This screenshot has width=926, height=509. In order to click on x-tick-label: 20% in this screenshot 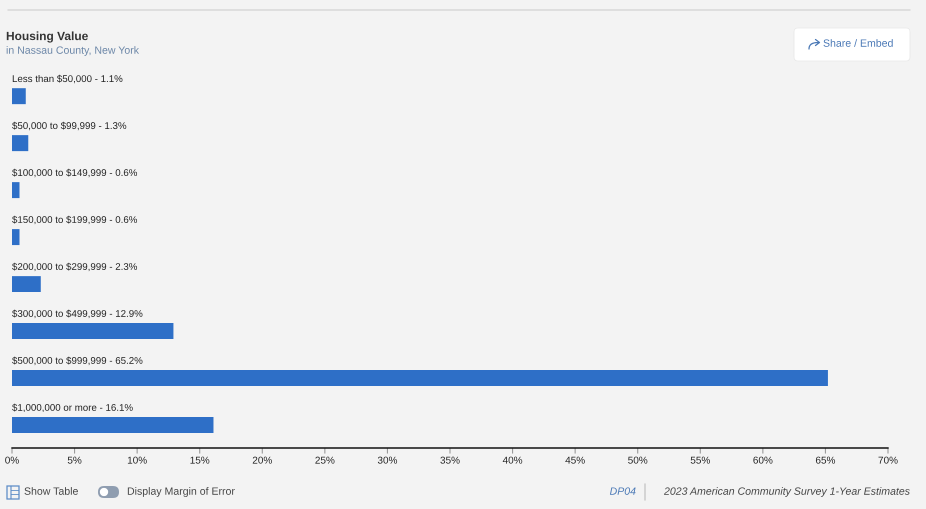, I will do `click(262, 460)`.